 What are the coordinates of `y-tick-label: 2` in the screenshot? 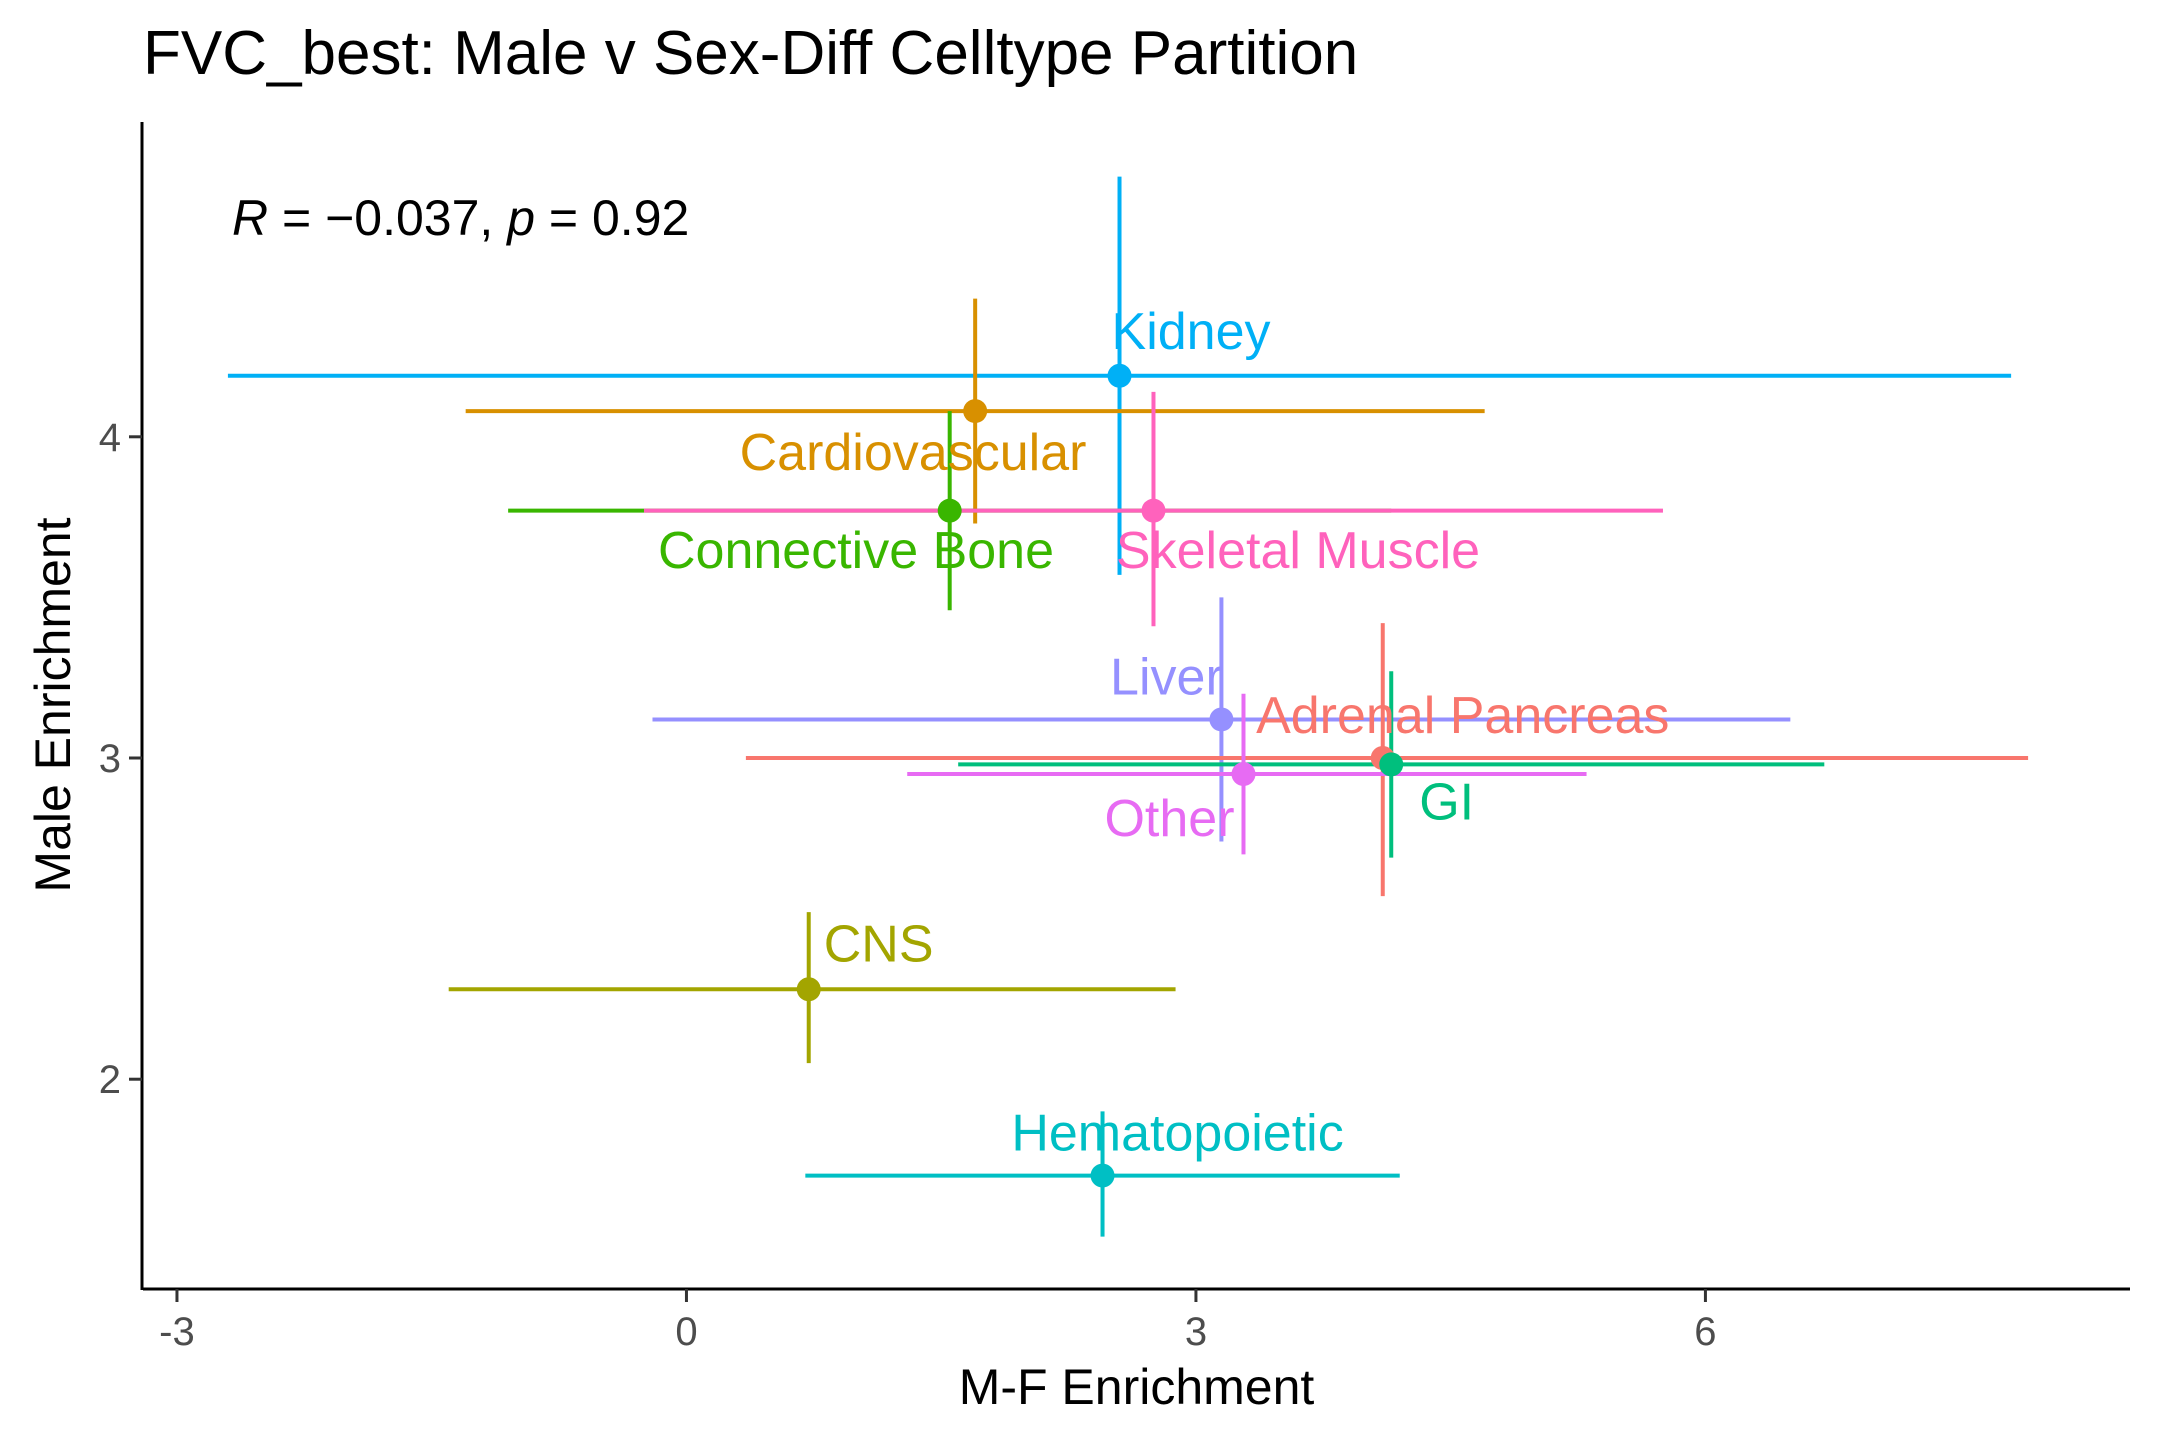 It's located at (110, 1080).